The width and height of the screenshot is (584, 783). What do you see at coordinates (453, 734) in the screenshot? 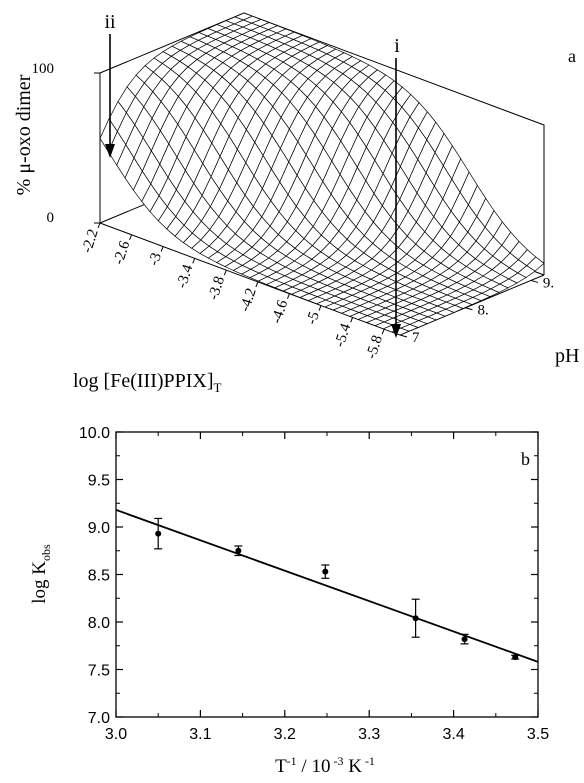
I see `x-tick-label: 3.4` at bounding box center [453, 734].